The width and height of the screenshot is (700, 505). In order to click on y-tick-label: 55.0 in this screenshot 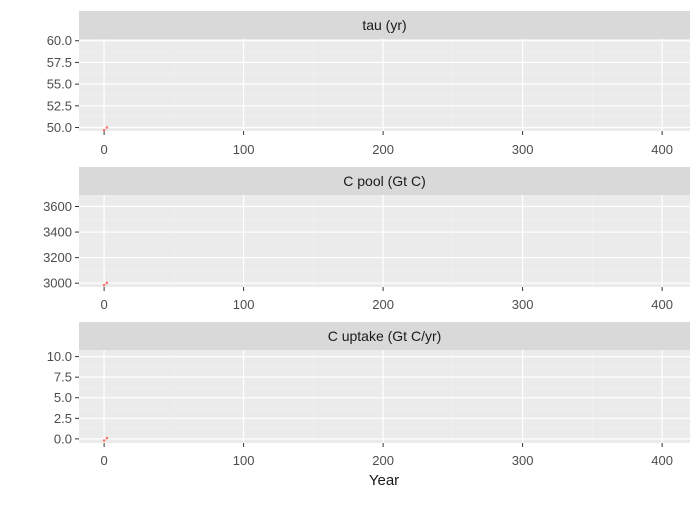, I will do `click(59, 84)`.